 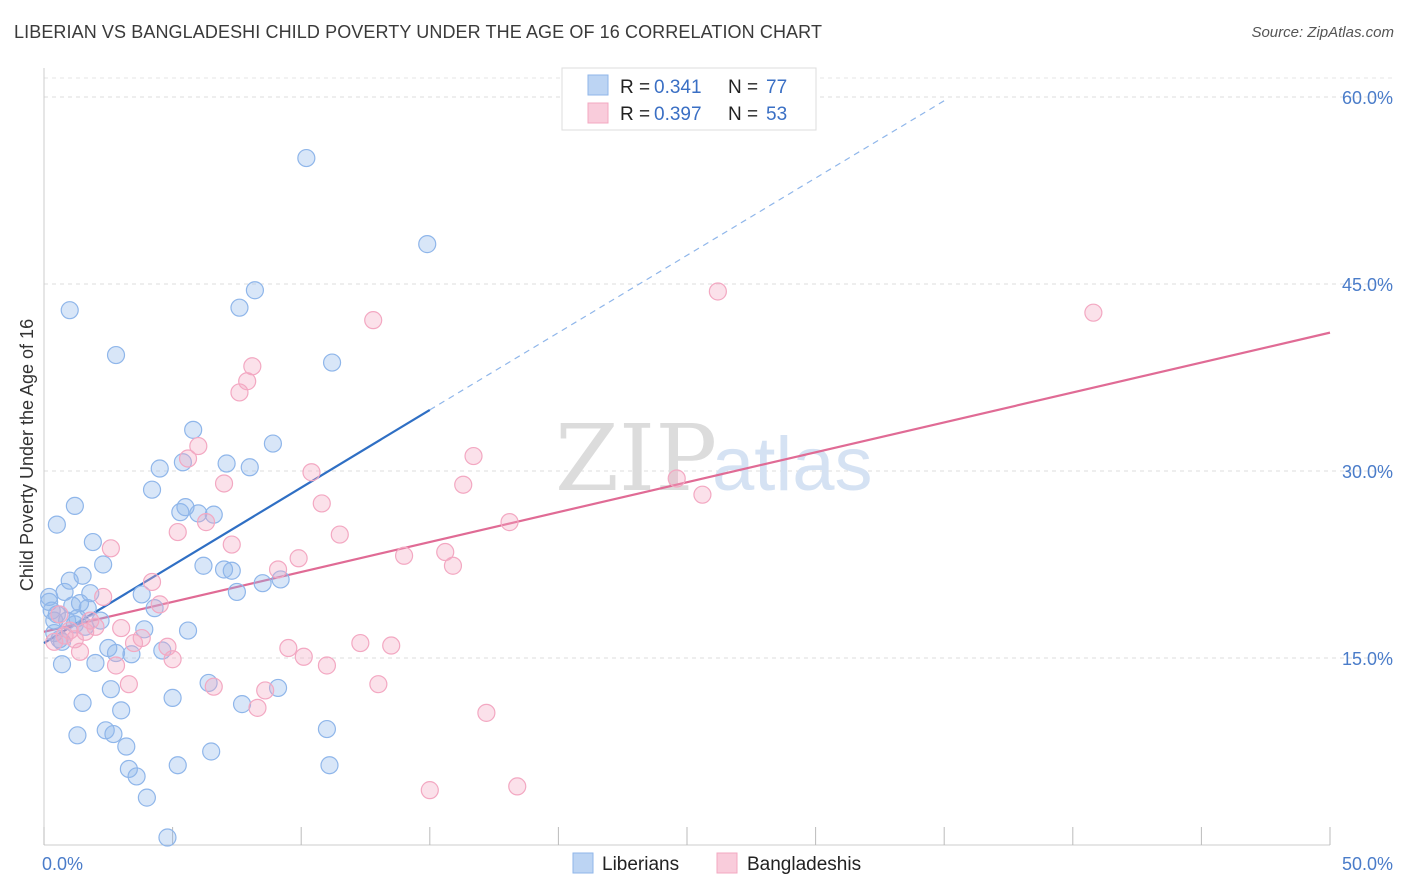 I want to click on legend-stats: R = 0.341 N = 77 R = 0.397 N = 53, so click(x=689, y=99).